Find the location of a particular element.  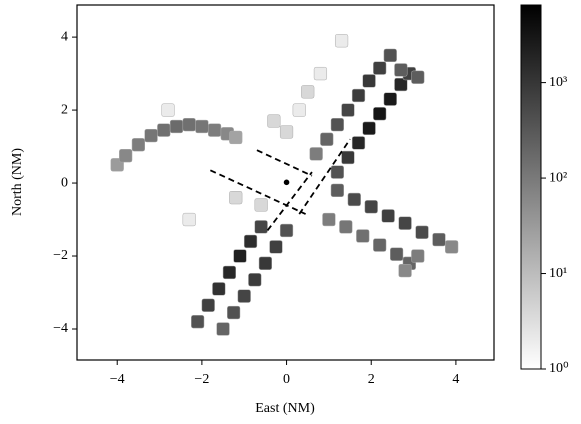

y-axis-label: North (NM) is located at coordinates (17, 182).